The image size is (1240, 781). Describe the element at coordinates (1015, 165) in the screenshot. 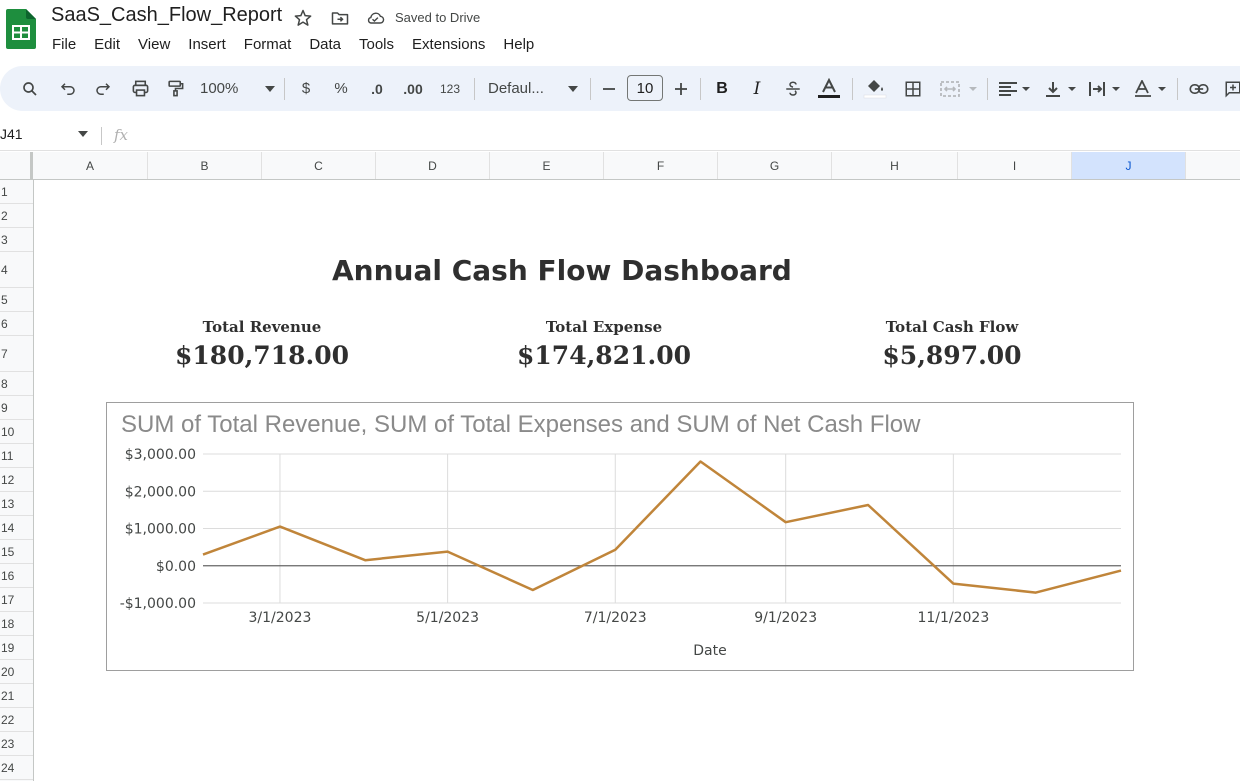

I see `column-header-i: I` at that location.